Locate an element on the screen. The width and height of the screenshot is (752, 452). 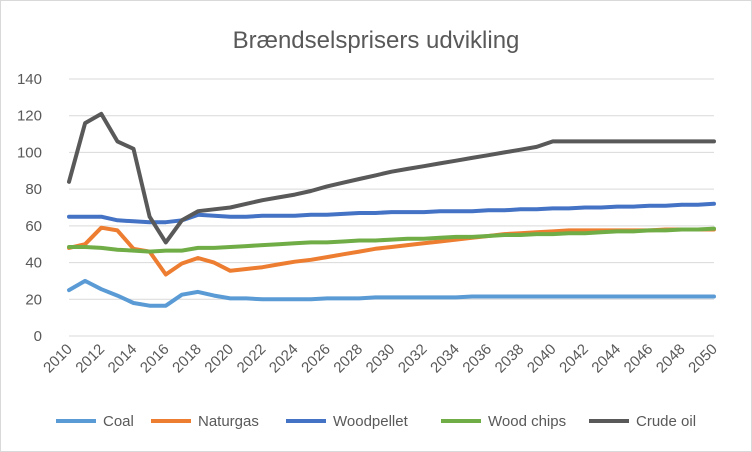
x-tick-label: 2046 is located at coordinates (639, 359).